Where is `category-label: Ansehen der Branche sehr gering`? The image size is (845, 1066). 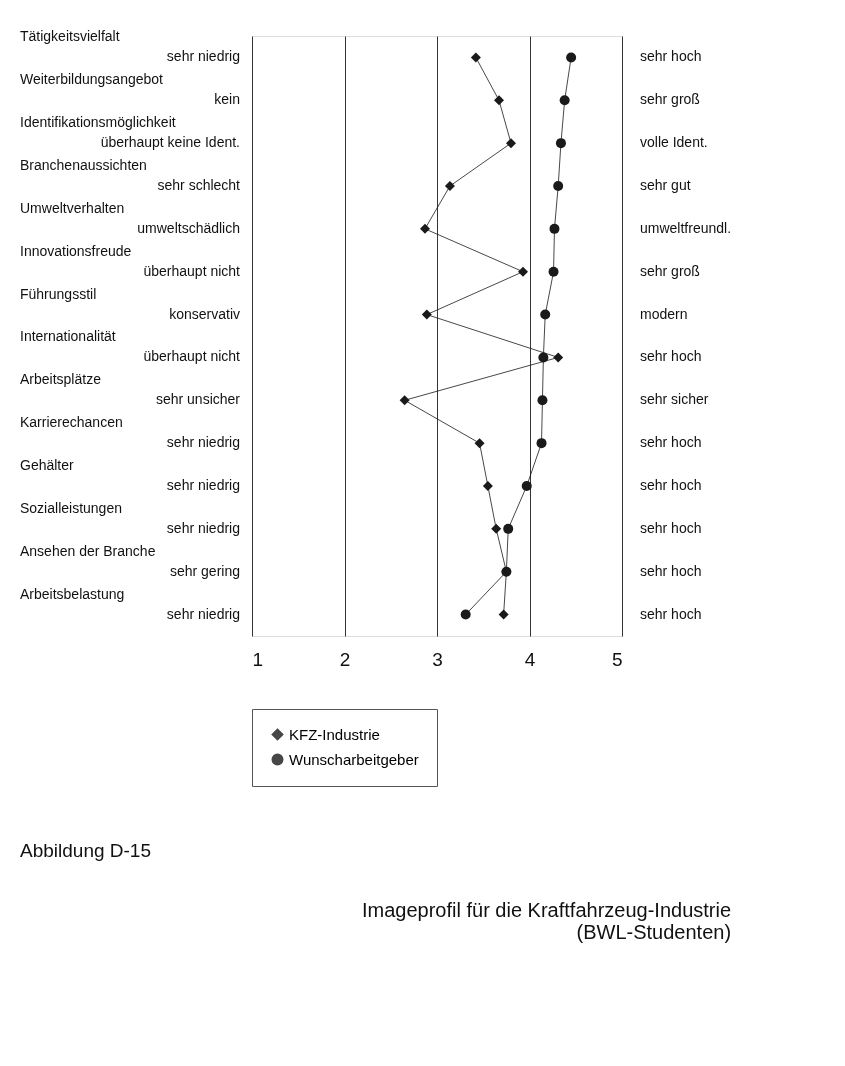
category-label: Ansehen der Branche sehr gering is located at coordinates (130, 560).